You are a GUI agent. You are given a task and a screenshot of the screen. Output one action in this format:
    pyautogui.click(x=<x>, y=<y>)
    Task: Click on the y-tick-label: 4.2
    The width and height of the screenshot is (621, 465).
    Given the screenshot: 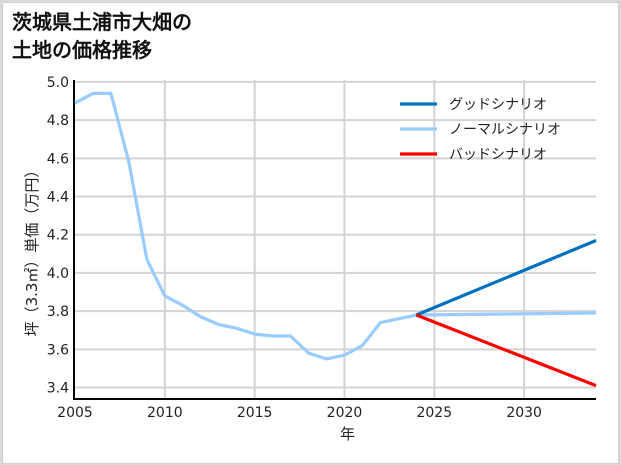 What is the action you would take?
    pyautogui.click(x=58, y=236)
    